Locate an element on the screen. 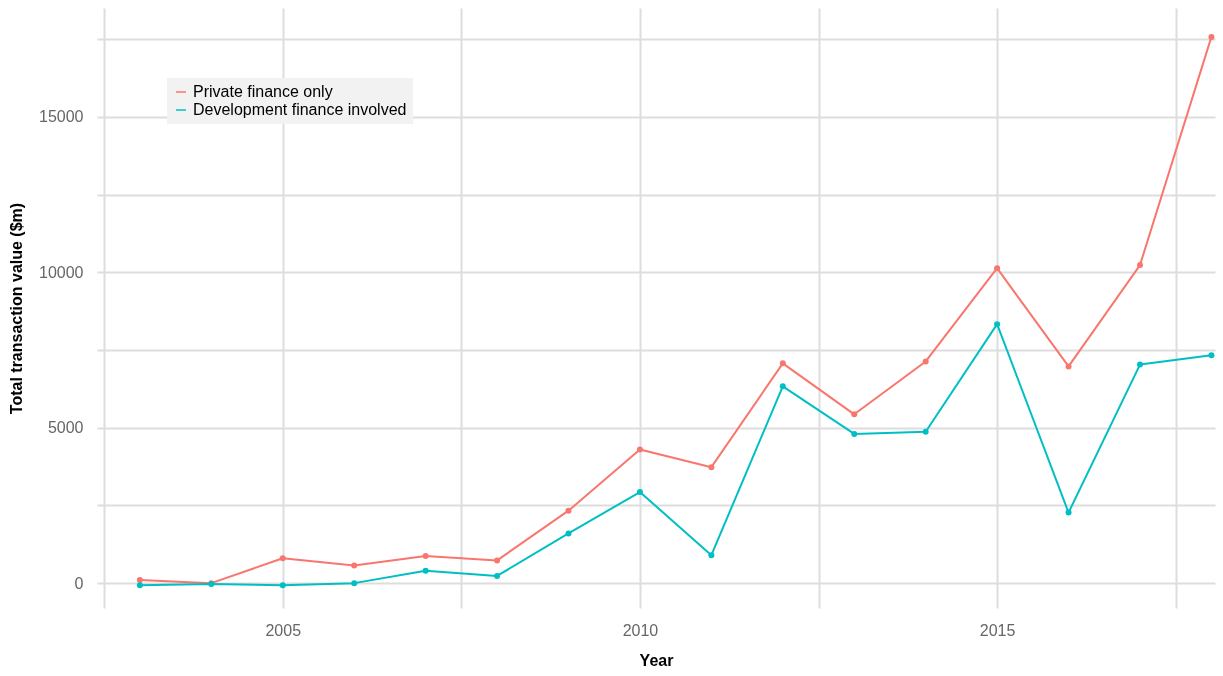 Image resolution: width=1223 pixels, height=676 pixels. y-tick-label: 10000 is located at coordinates (61, 272).